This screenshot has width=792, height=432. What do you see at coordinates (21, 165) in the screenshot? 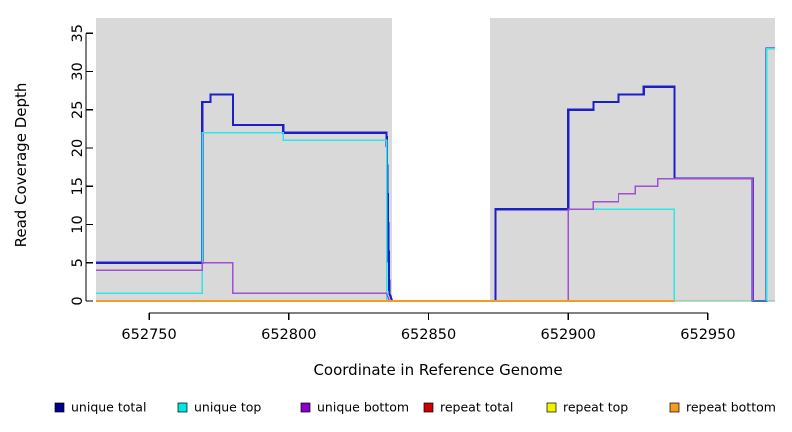
I see `y-axis-title: Read Coverage Depth` at bounding box center [21, 165].